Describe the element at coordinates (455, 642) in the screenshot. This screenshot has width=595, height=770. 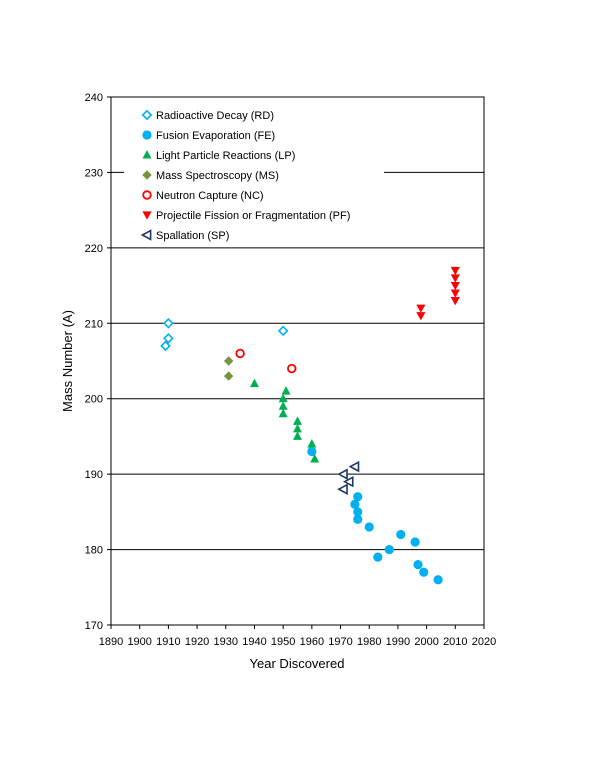
I see `x-tick-label: 2010` at that location.